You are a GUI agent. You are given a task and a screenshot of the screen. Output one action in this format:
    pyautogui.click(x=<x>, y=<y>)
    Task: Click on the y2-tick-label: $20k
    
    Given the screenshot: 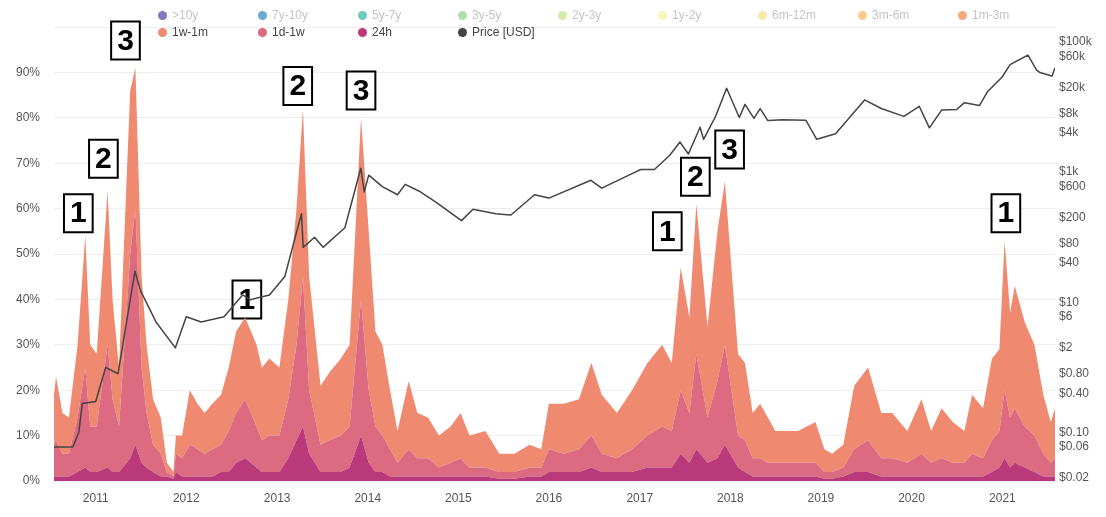 What is the action you would take?
    pyautogui.click(x=1073, y=86)
    